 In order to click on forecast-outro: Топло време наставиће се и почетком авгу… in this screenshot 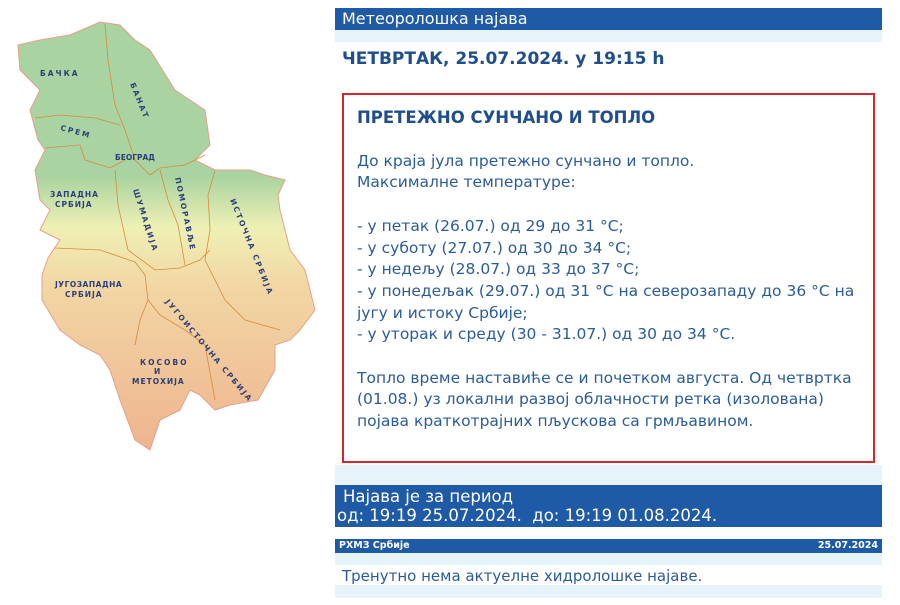, I will do `click(604, 399)`.